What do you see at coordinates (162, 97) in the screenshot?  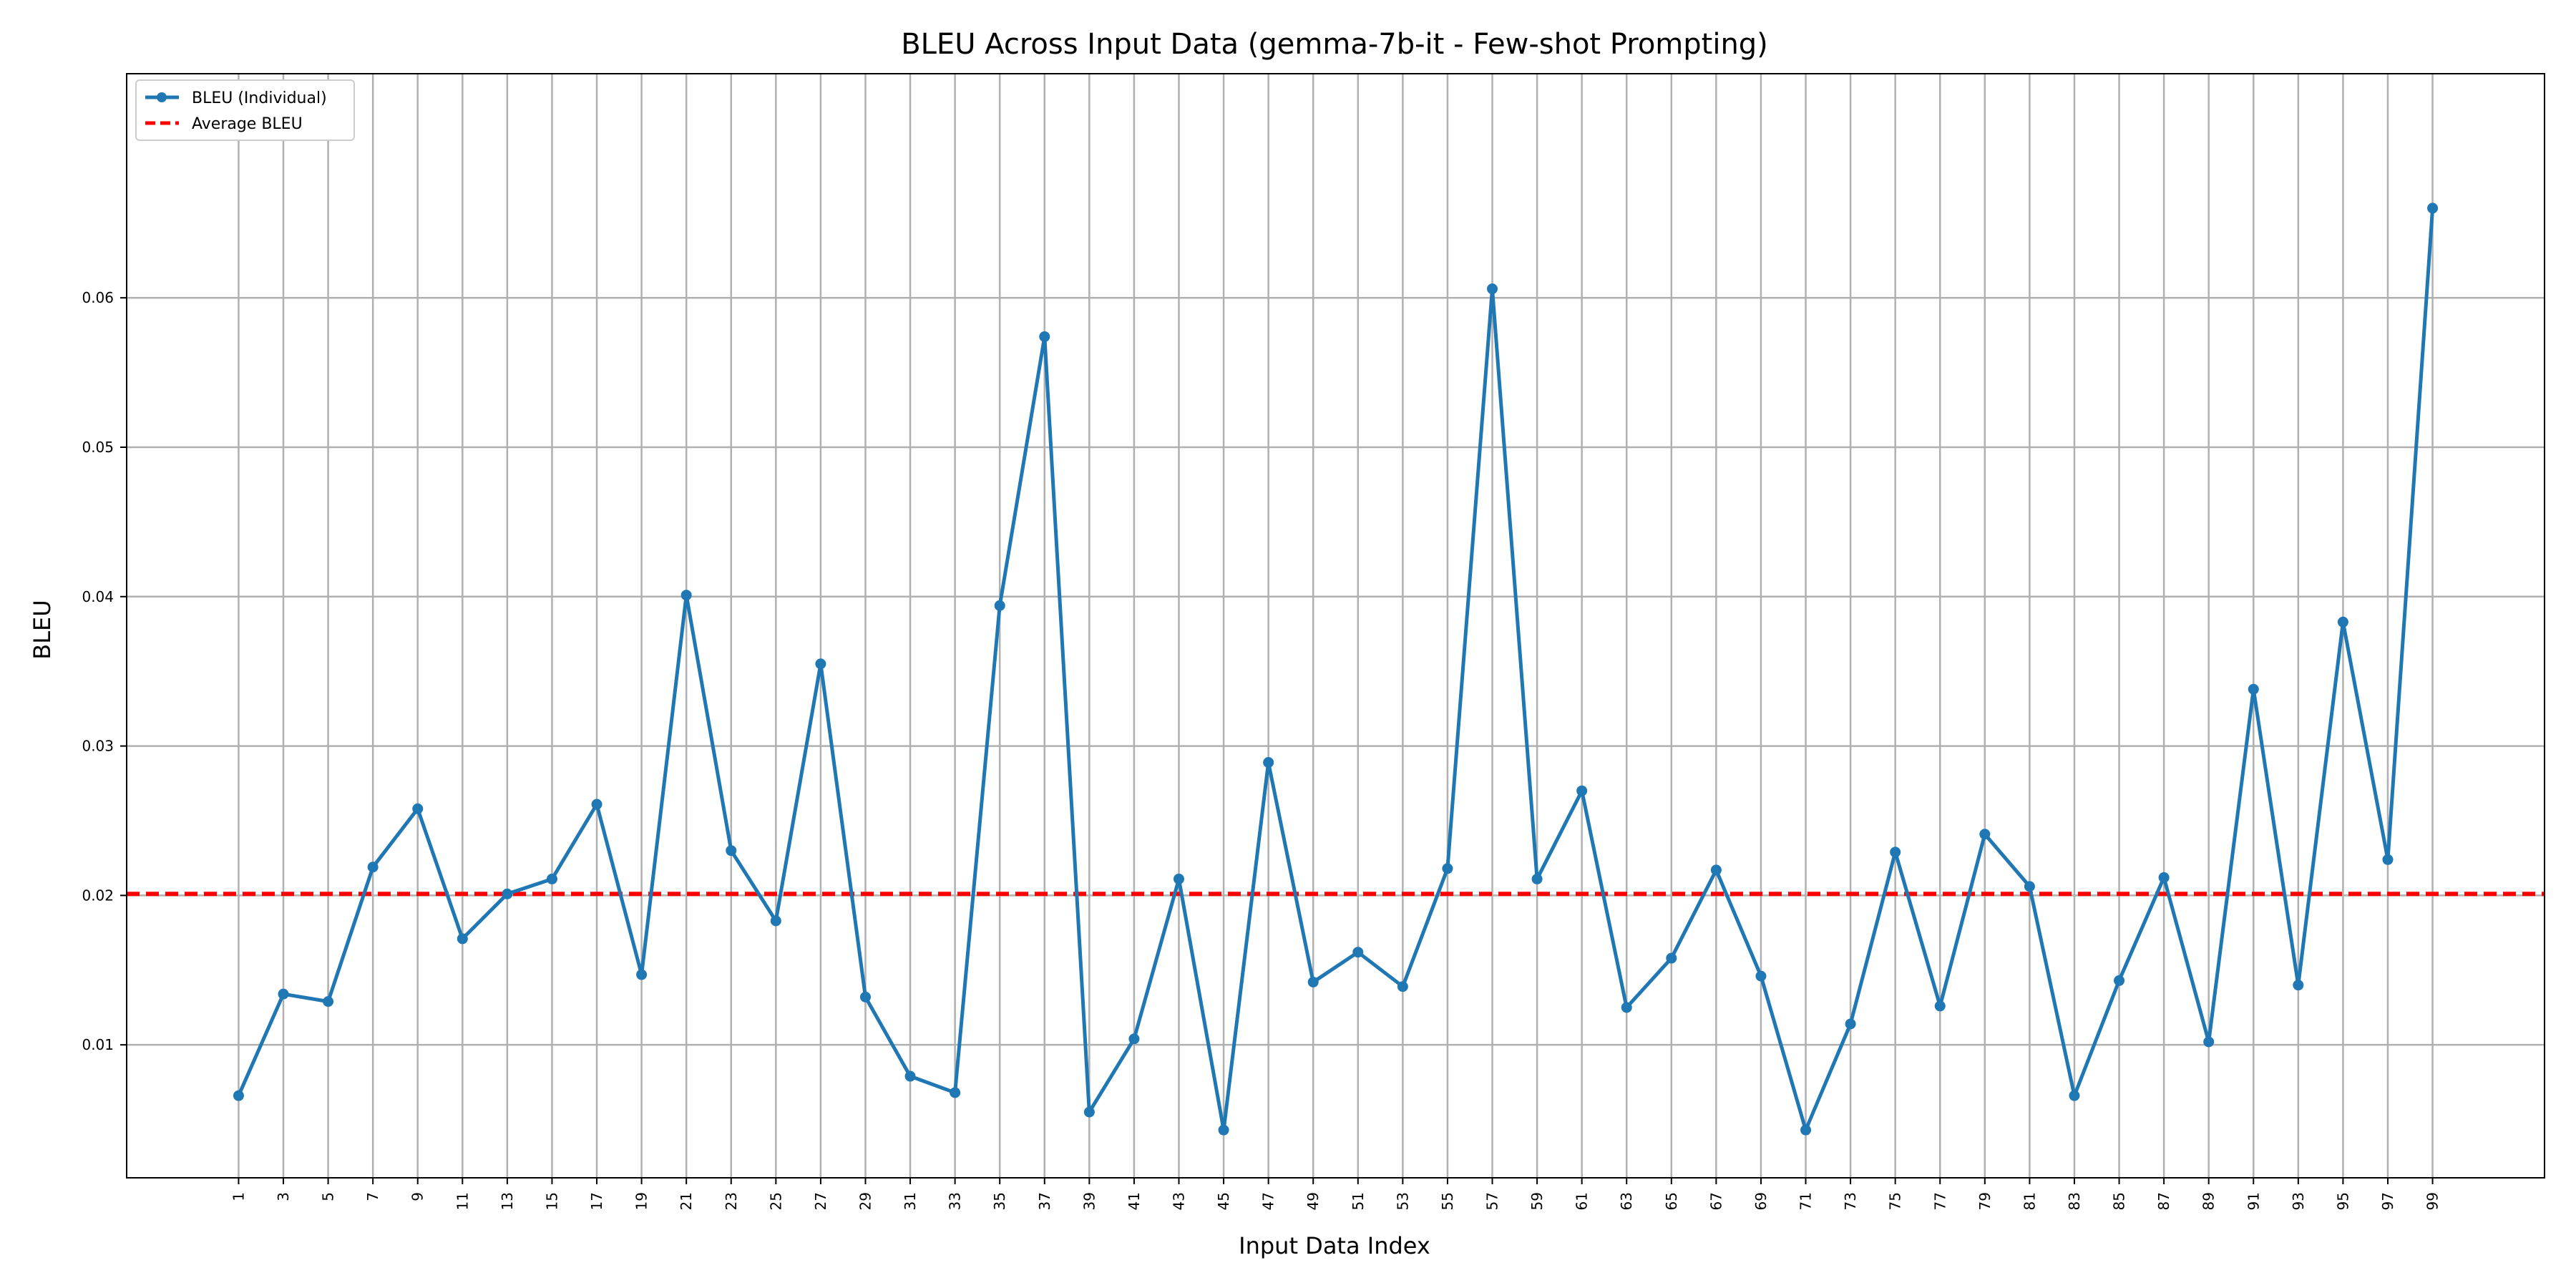 I see `legend-series-marker` at bounding box center [162, 97].